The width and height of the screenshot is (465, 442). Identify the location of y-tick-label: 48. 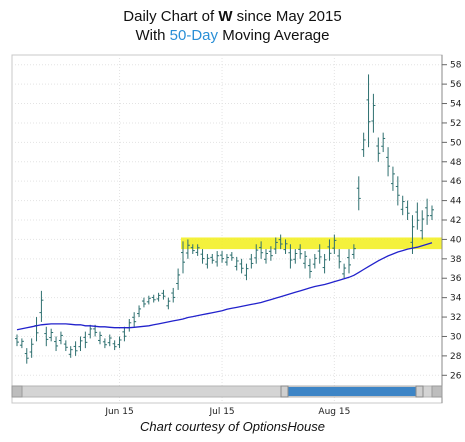
(456, 163).